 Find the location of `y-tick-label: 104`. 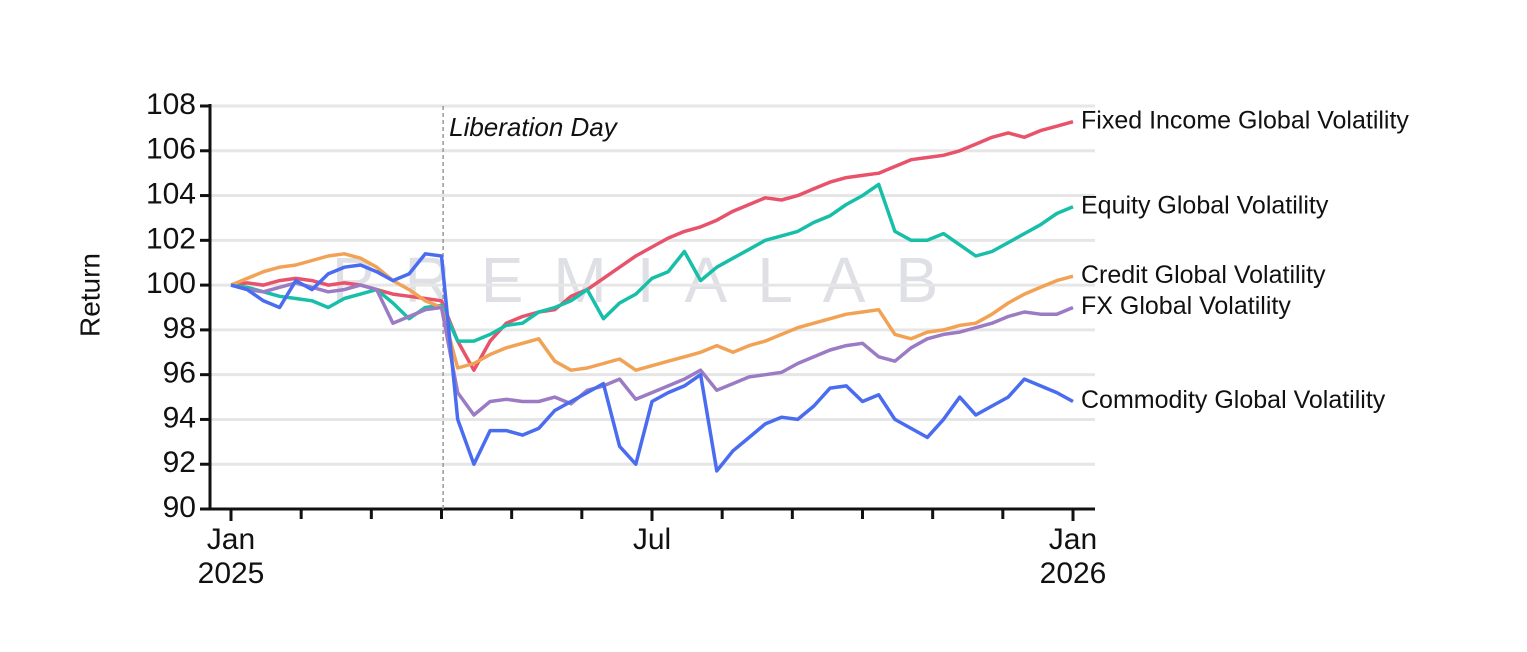

y-tick-label: 104 is located at coordinates (171, 193).